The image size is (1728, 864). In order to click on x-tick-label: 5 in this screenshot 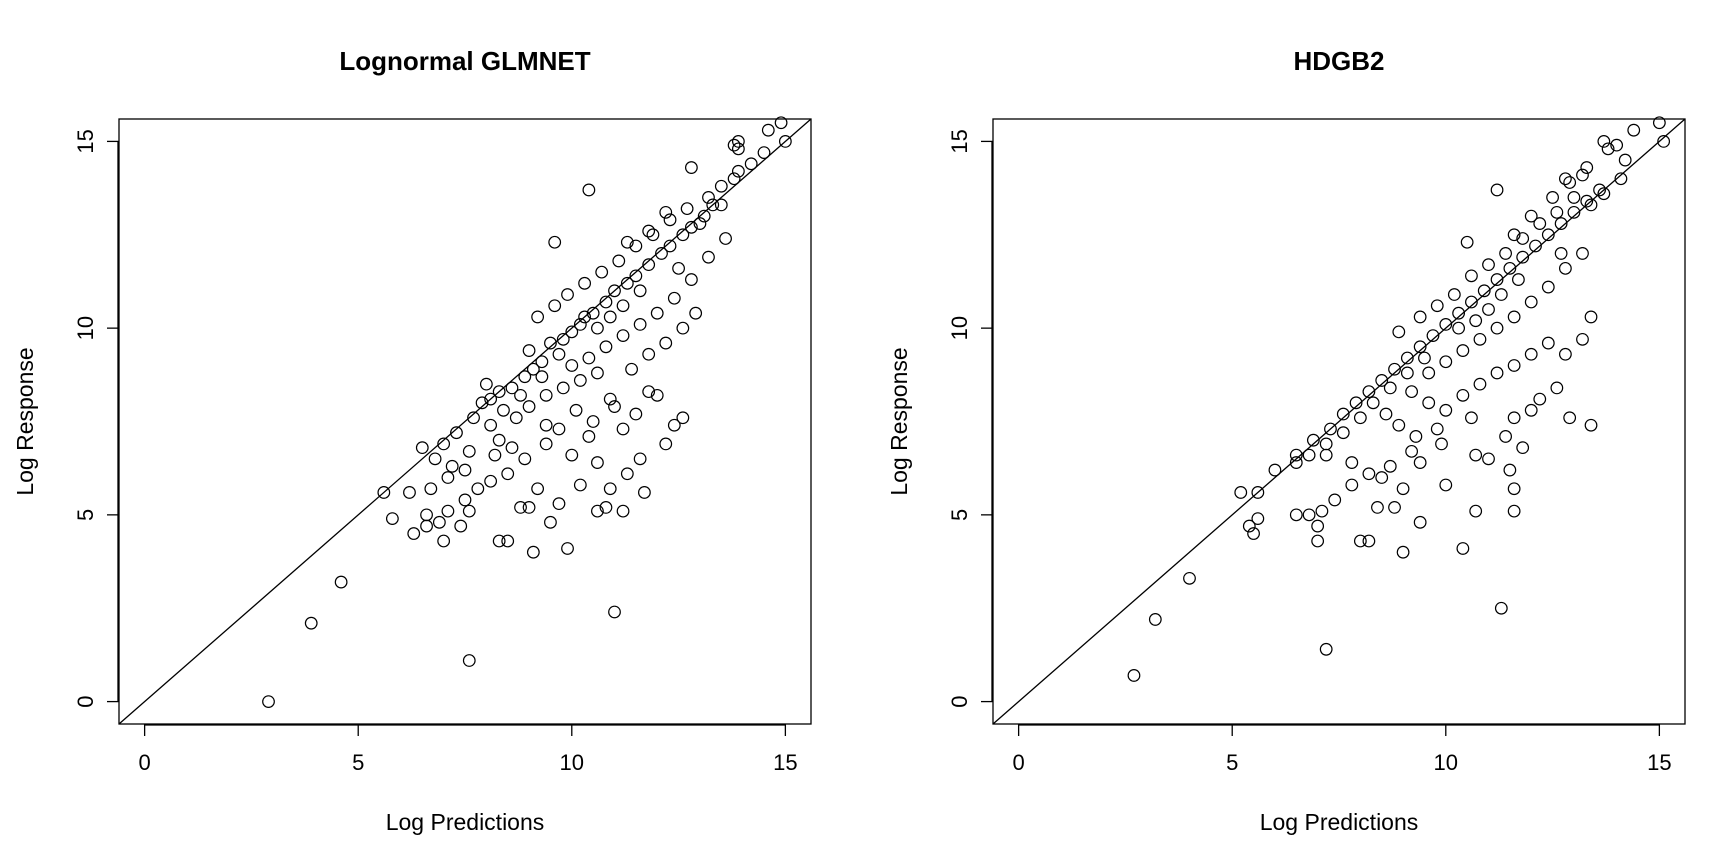, I will do `click(358, 762)`.